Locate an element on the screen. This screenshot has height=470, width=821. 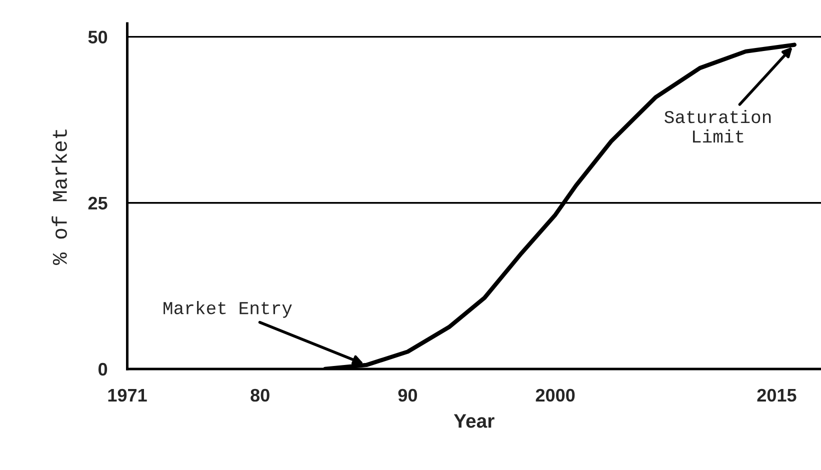
x-tick-label: 2000 is located at coordinates (555, 395).